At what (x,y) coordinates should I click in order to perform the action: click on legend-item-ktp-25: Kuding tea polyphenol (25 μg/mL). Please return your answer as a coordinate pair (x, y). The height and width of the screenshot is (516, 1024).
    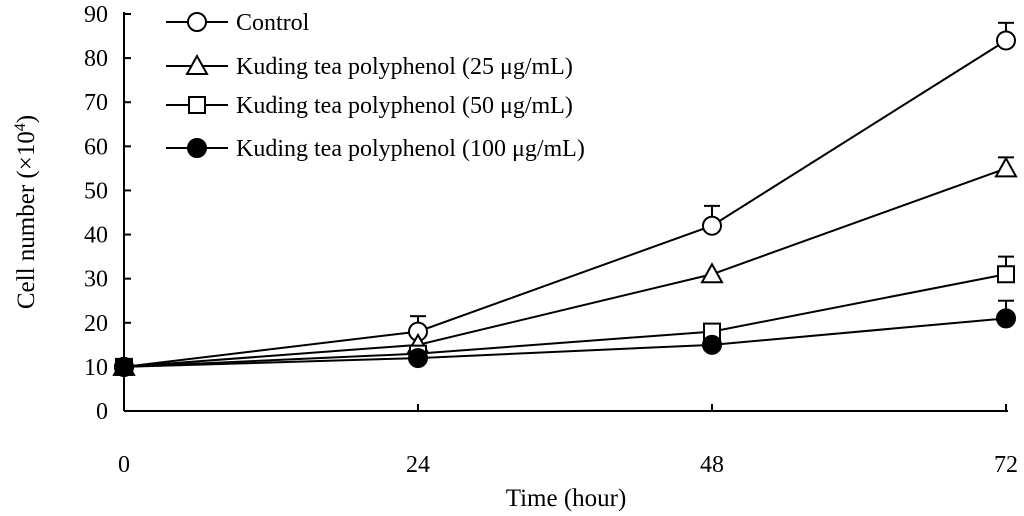
    Looking at the image, I should click on (369, 66).